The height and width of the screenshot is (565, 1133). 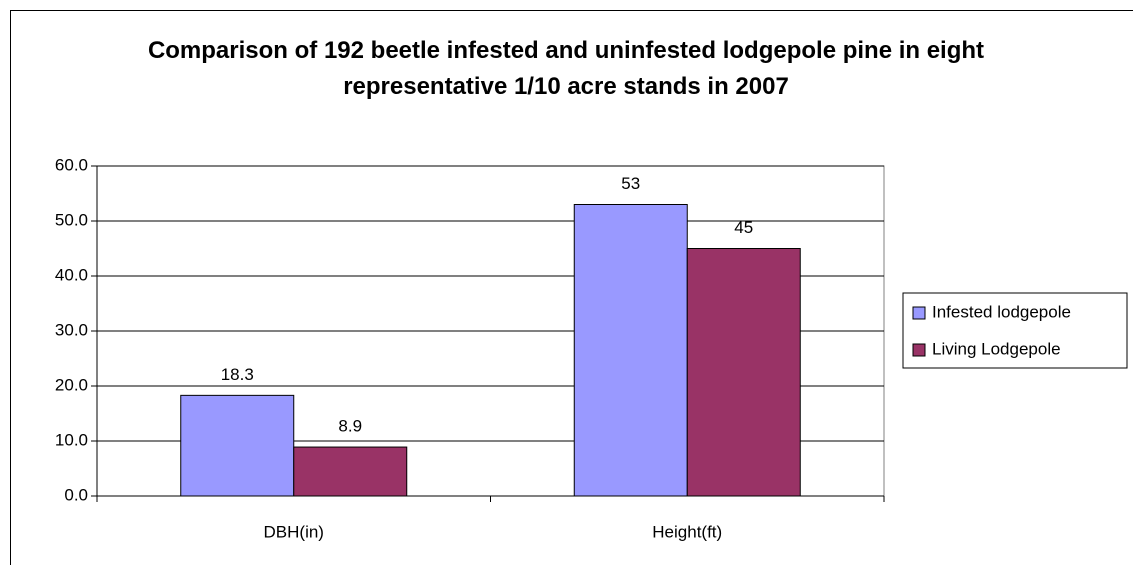 What do you see at coordinates (350, 426) in the screenshot?
I see `value-label: 8.9` at bounding box center [350, 426].